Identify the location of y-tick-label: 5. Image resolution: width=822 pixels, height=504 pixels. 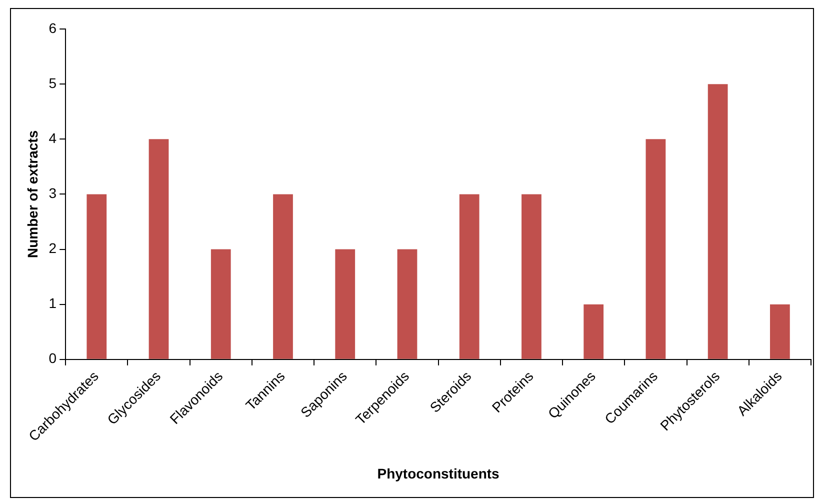
(52, 82).